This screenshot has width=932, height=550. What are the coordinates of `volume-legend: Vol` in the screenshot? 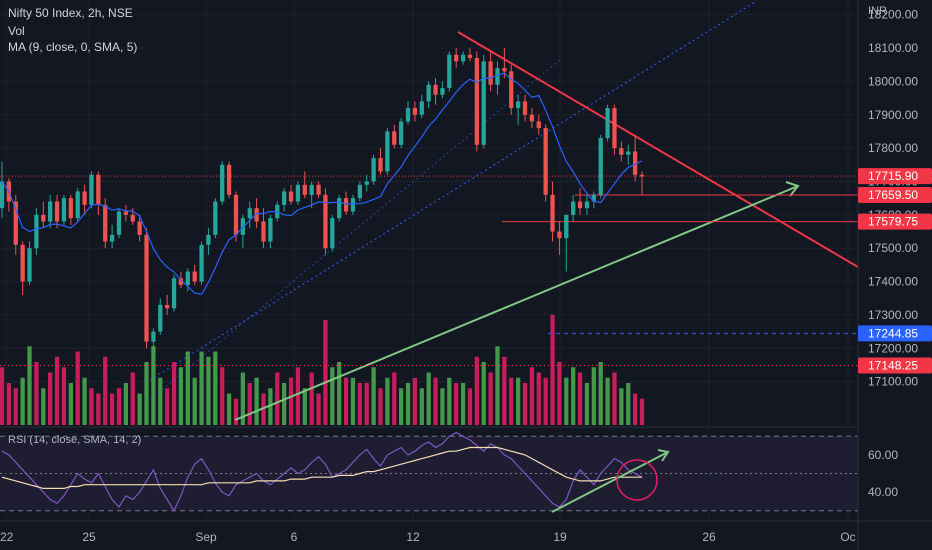 It's located at (16, 31).